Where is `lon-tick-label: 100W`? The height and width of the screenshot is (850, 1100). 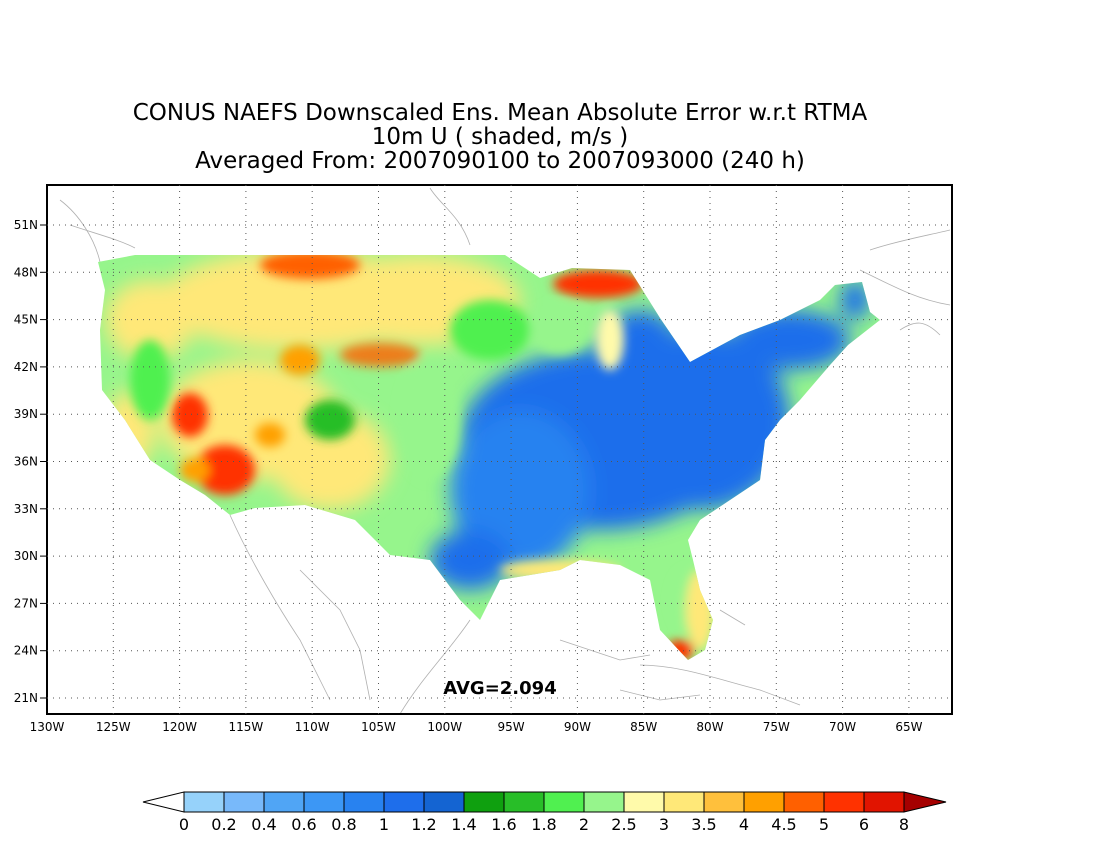
lon-tick-label: 100W is located at coordinates (444, 727).